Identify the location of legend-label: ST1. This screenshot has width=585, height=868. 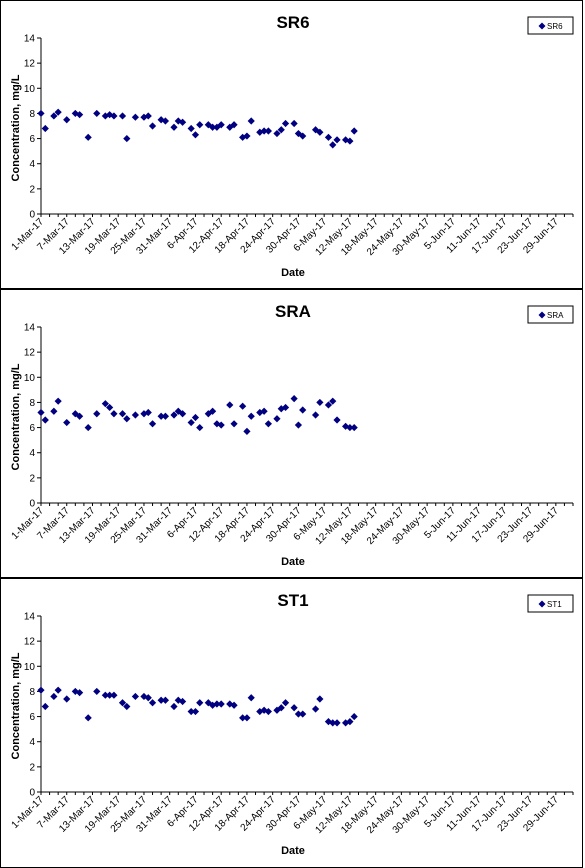
(554, 604).